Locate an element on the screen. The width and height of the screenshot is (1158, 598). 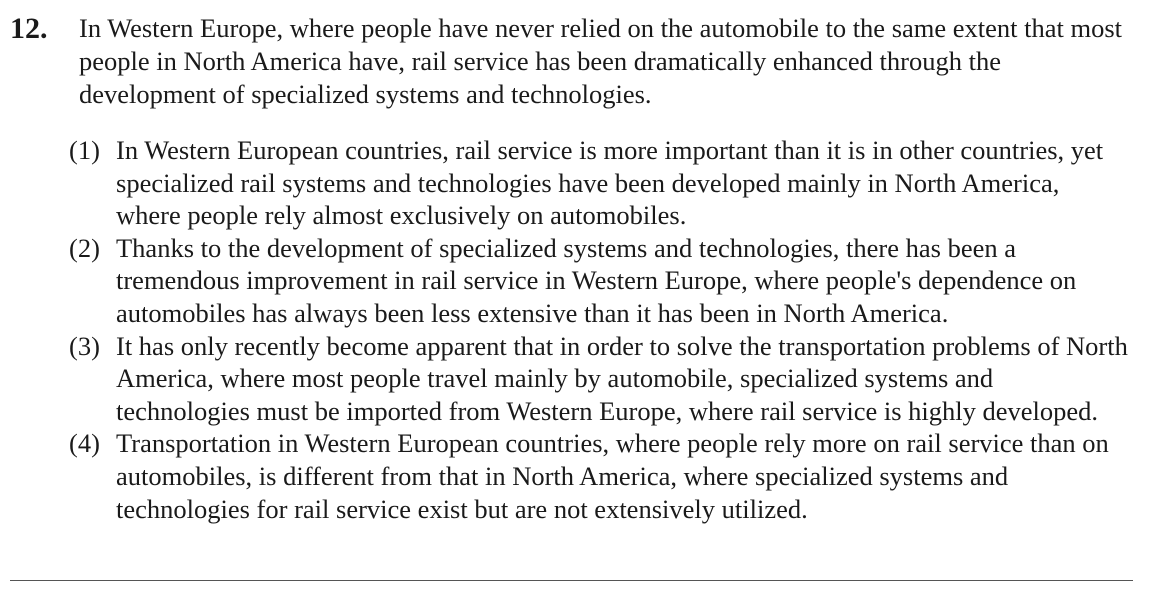
question-number: 12. is located at coordinates (29, 28).